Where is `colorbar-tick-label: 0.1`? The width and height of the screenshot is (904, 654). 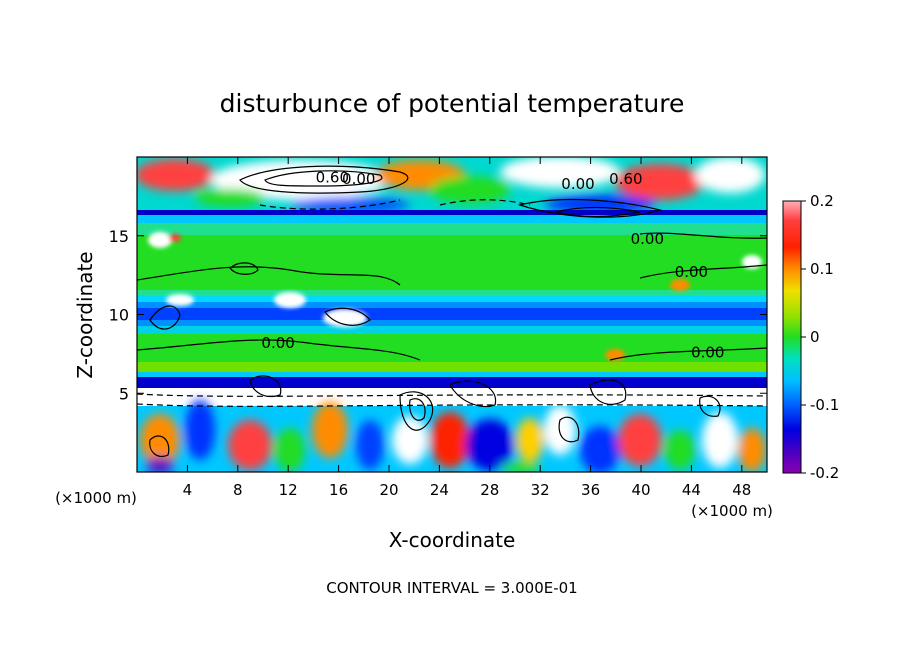
colorbar-tick-label: 0.1 is located at coordinates (822, 269).